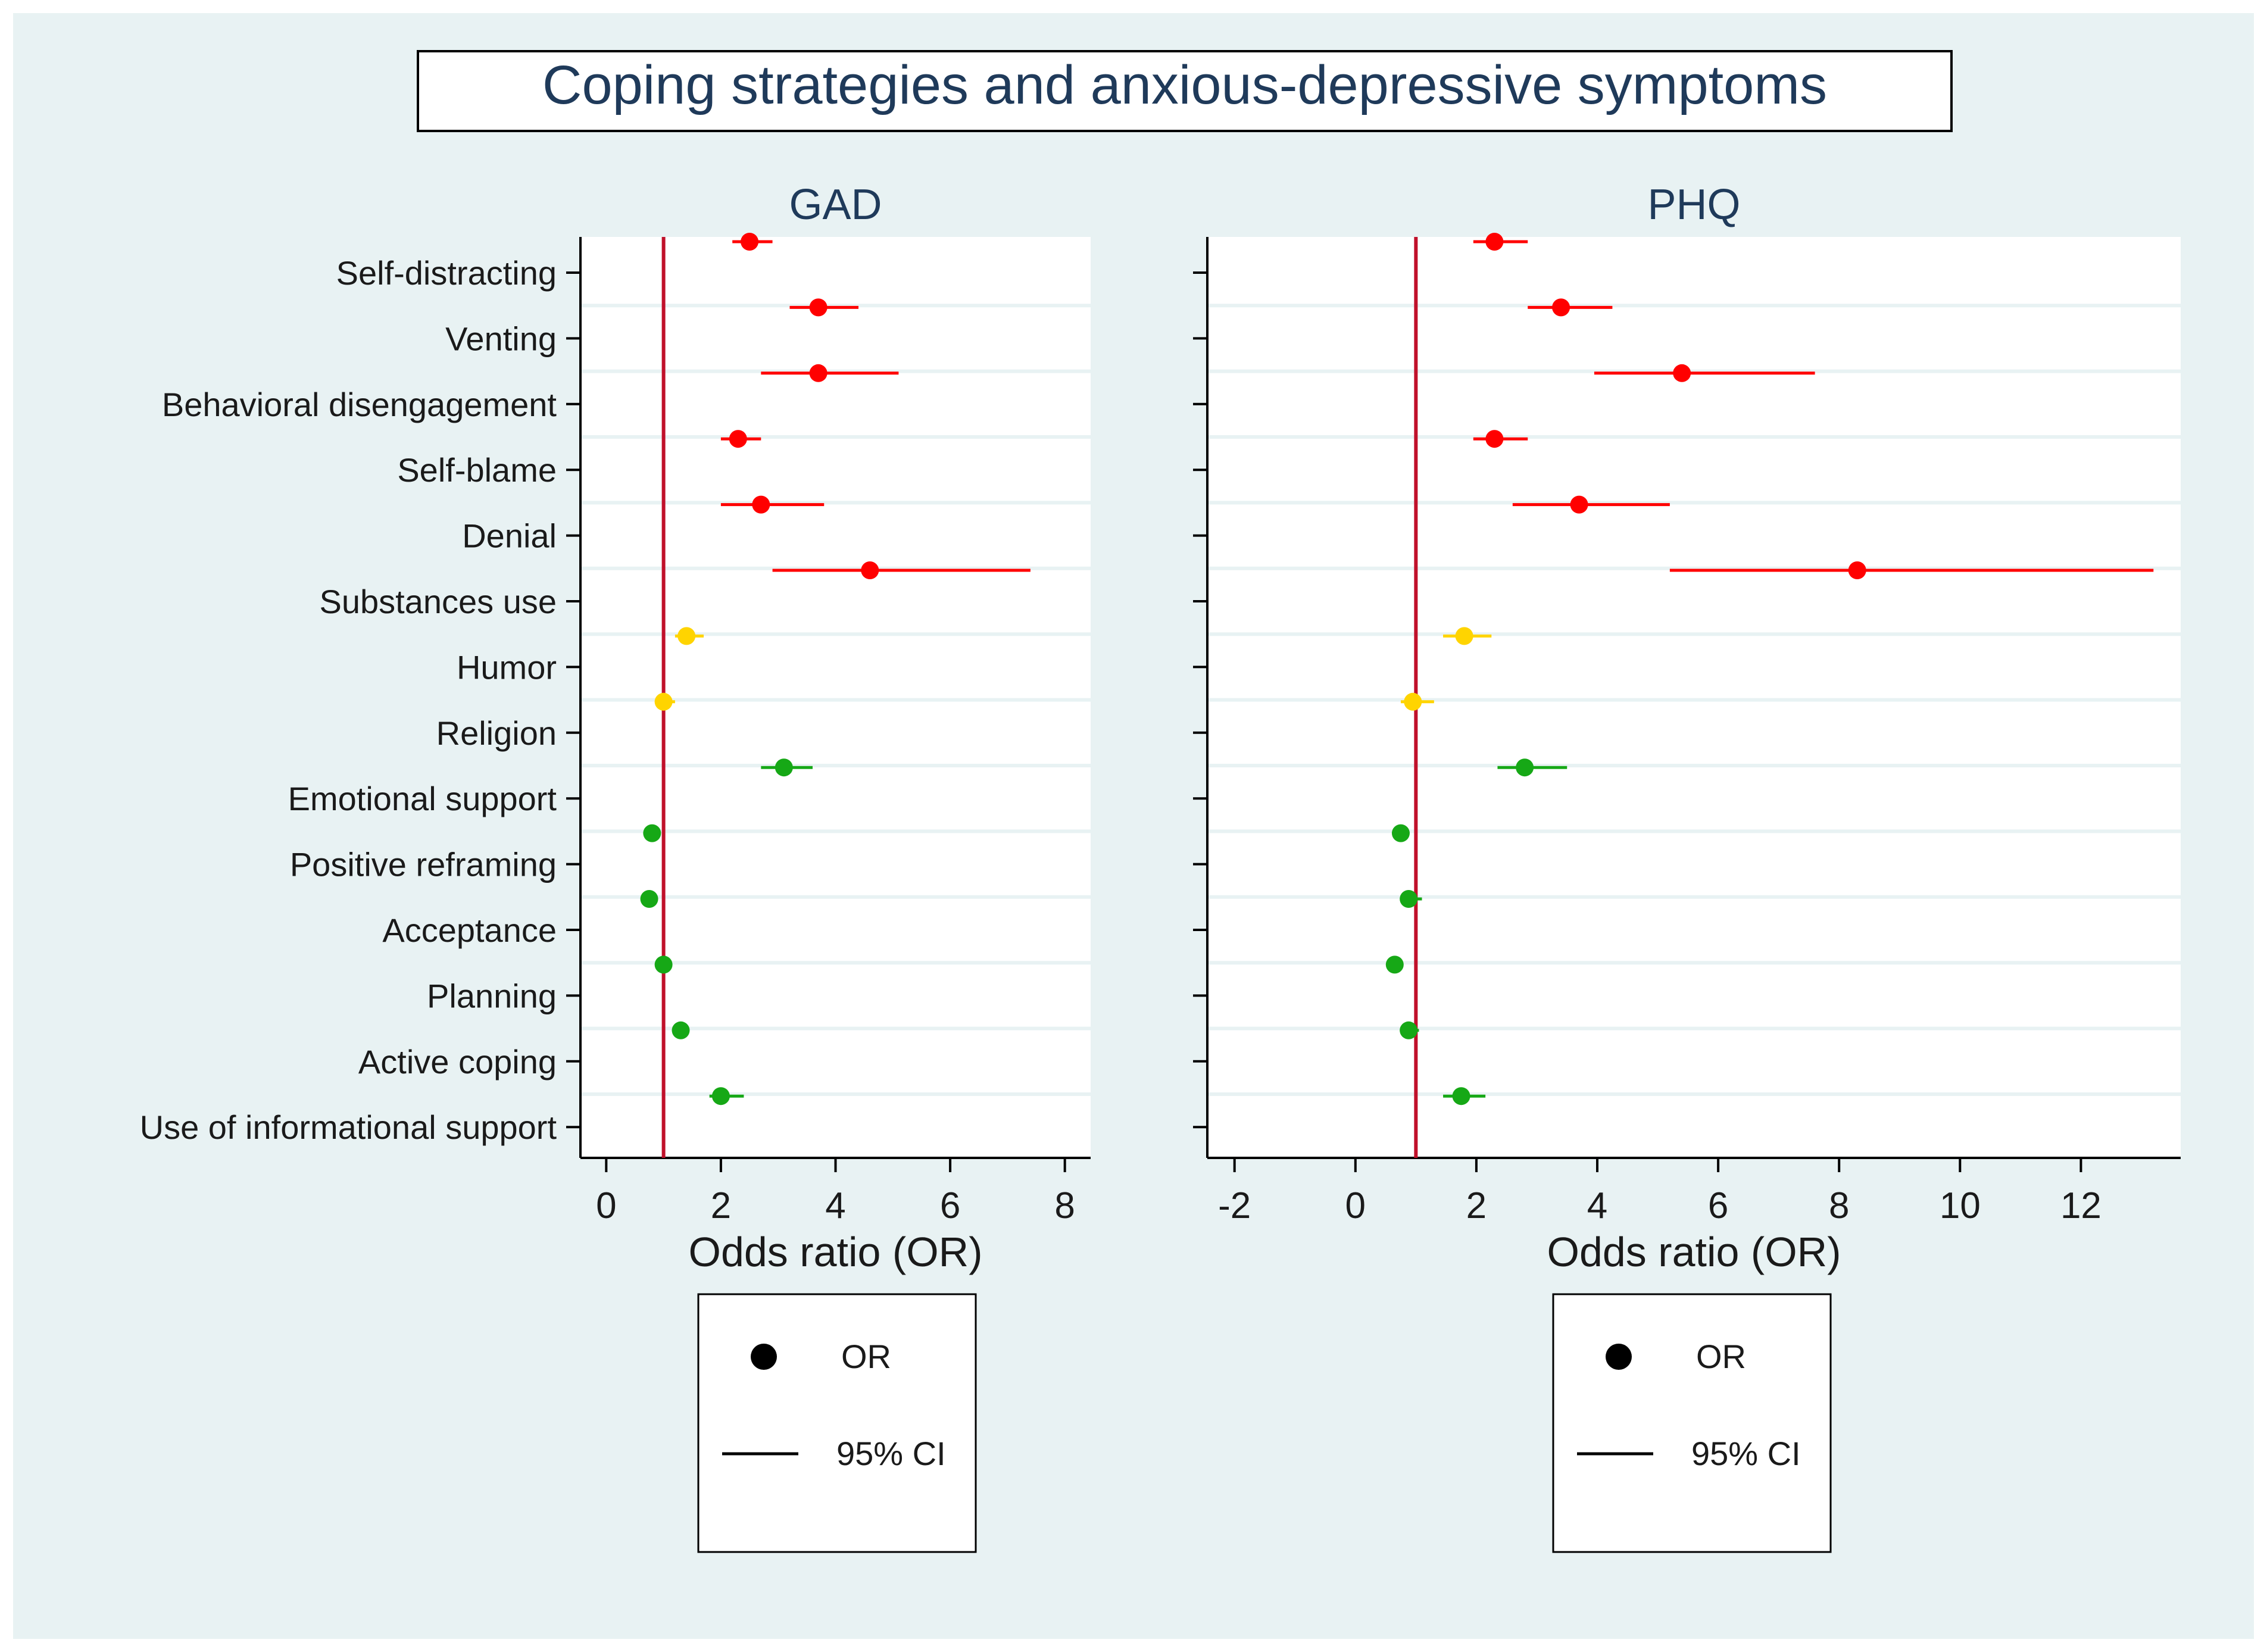  Describe the element at coordinates (1721, 1356) in the screenshot. I see `phq-legend-marker-label: OR` at that location.